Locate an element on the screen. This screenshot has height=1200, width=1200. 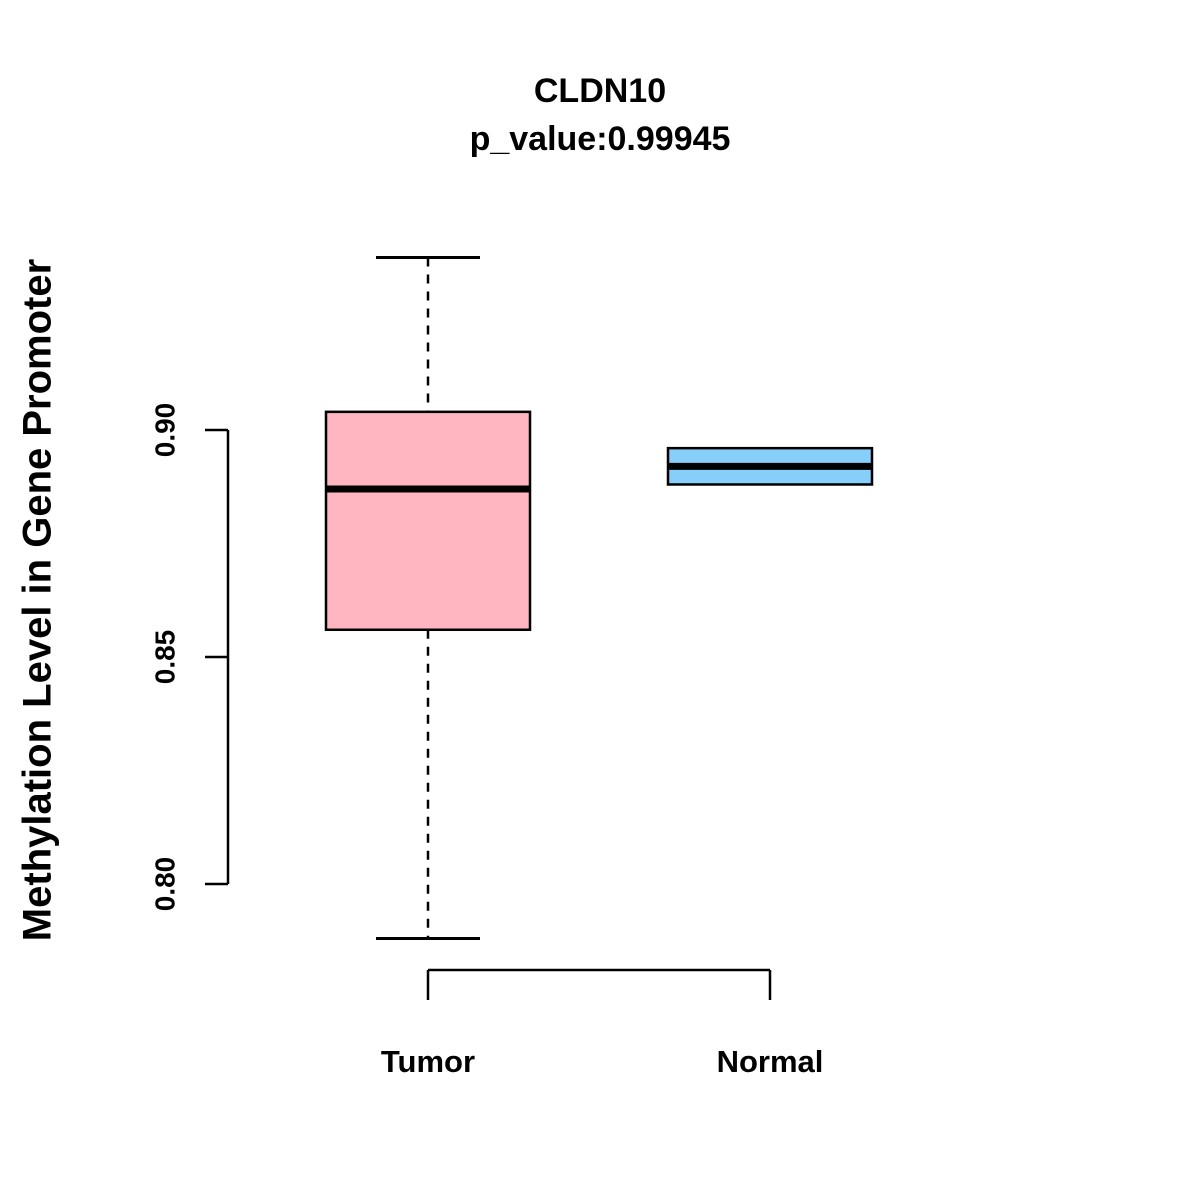
box-tumor is located at coordinates (428, 521).